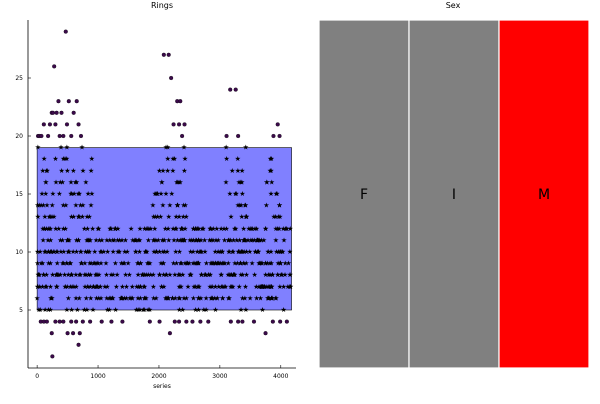 The width and height of the screenshot is (600, 404). Describe the element at coordinates (23, 194) in the screenshot. I see `rings-y-ticks: 5 10 15 20 25` at that location.